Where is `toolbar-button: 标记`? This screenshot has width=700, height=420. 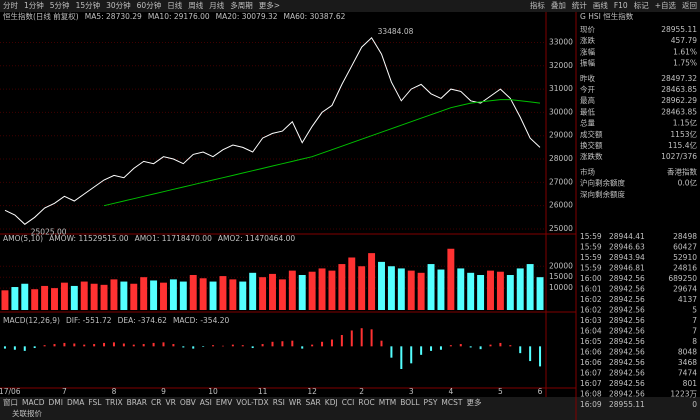
toolbar-button: 标记 is located at coordinates (641, 5).